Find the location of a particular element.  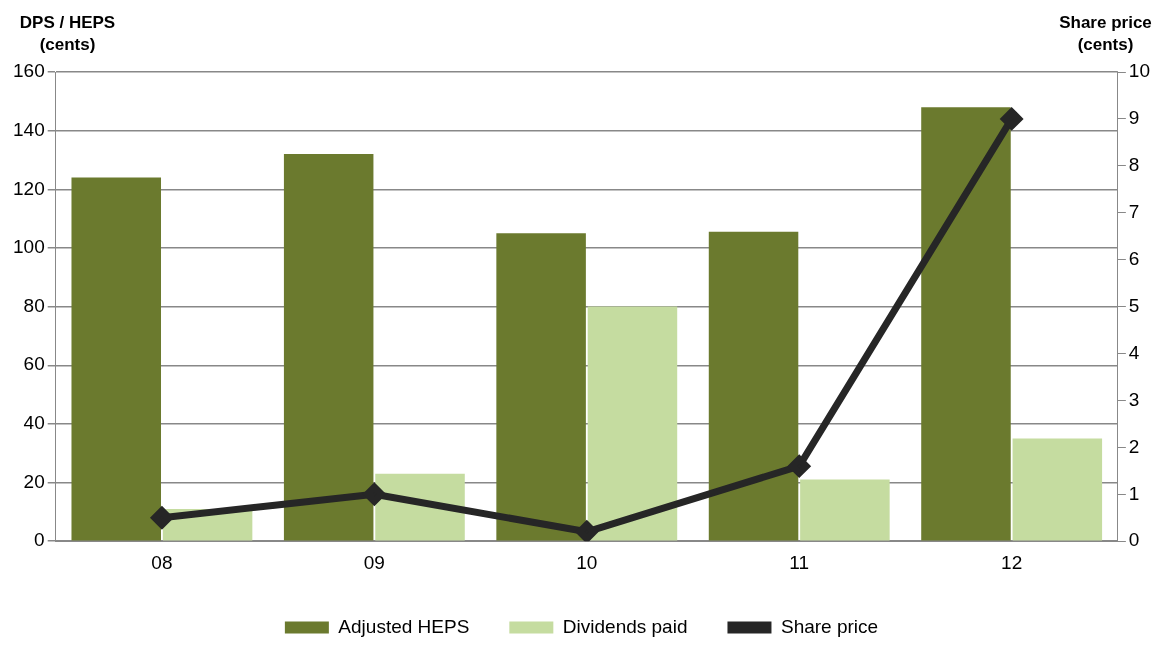

y2-tick-label: 10 is located at coordinates (1139, 71).